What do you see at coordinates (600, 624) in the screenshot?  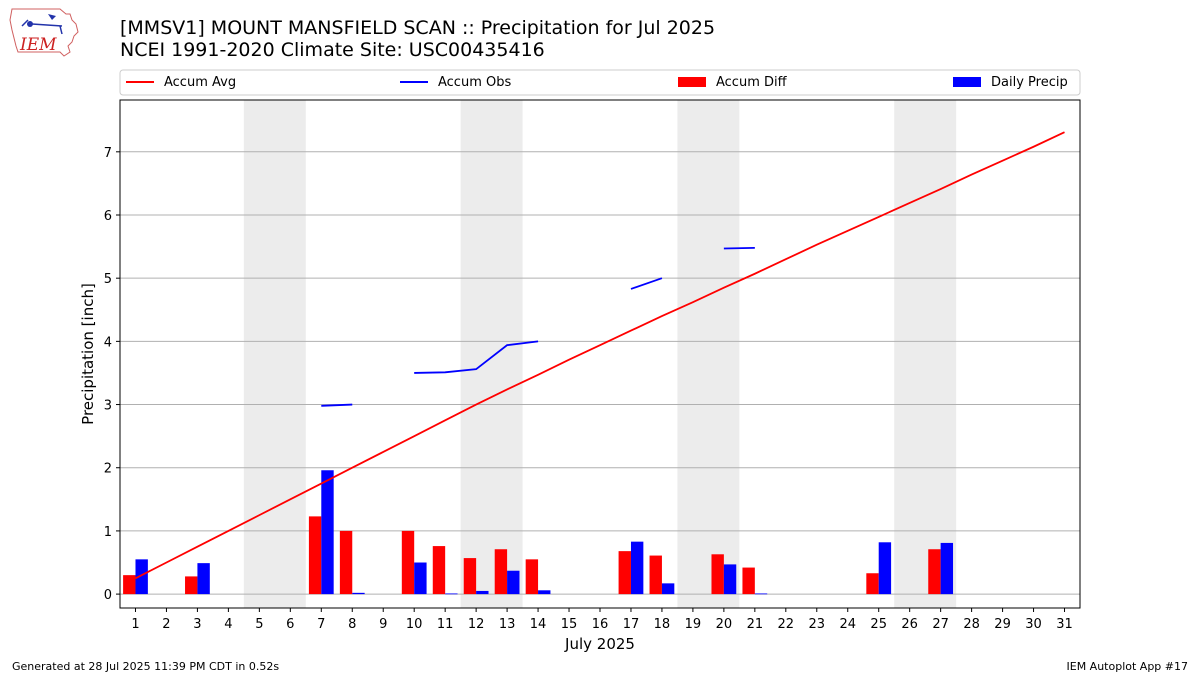 I see `x-tick-label: 16` at bounding box center [600, 624].